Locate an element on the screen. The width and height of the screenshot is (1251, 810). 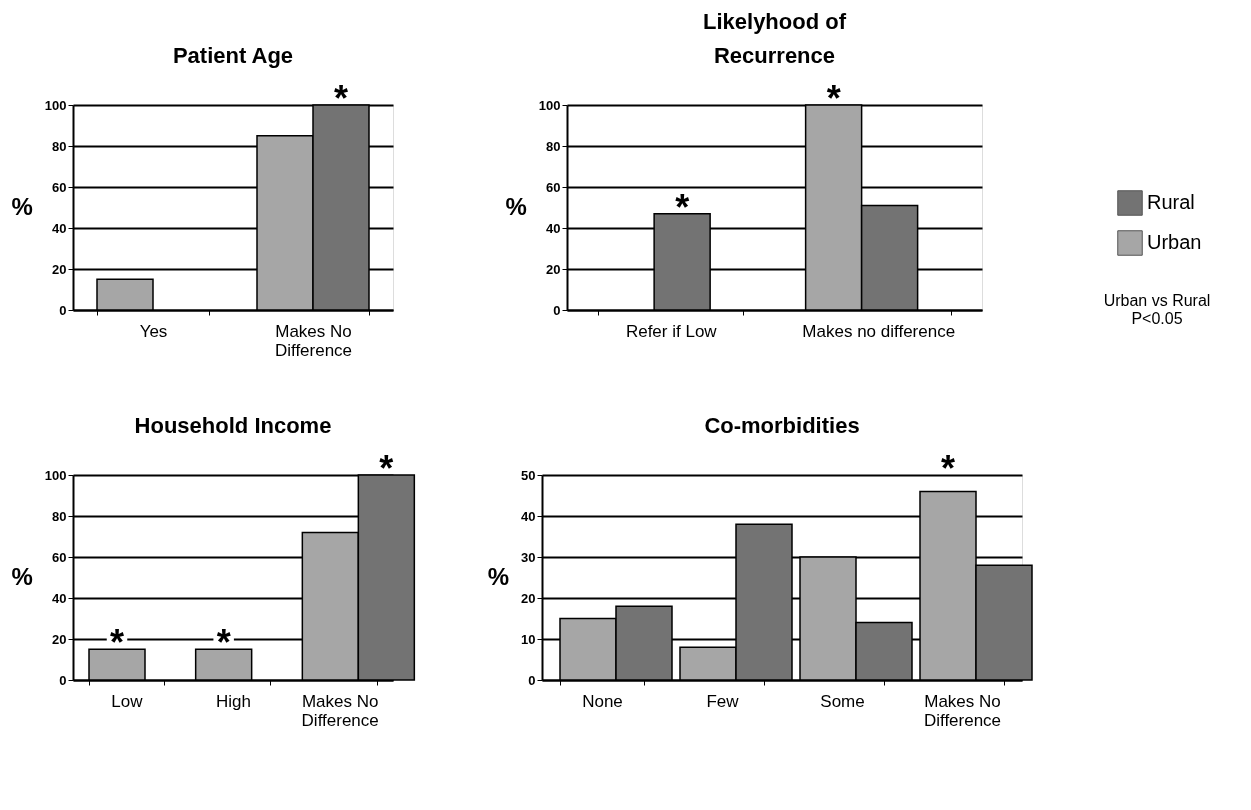
y-tick-label: 50 is located at coordinates (528, 475).